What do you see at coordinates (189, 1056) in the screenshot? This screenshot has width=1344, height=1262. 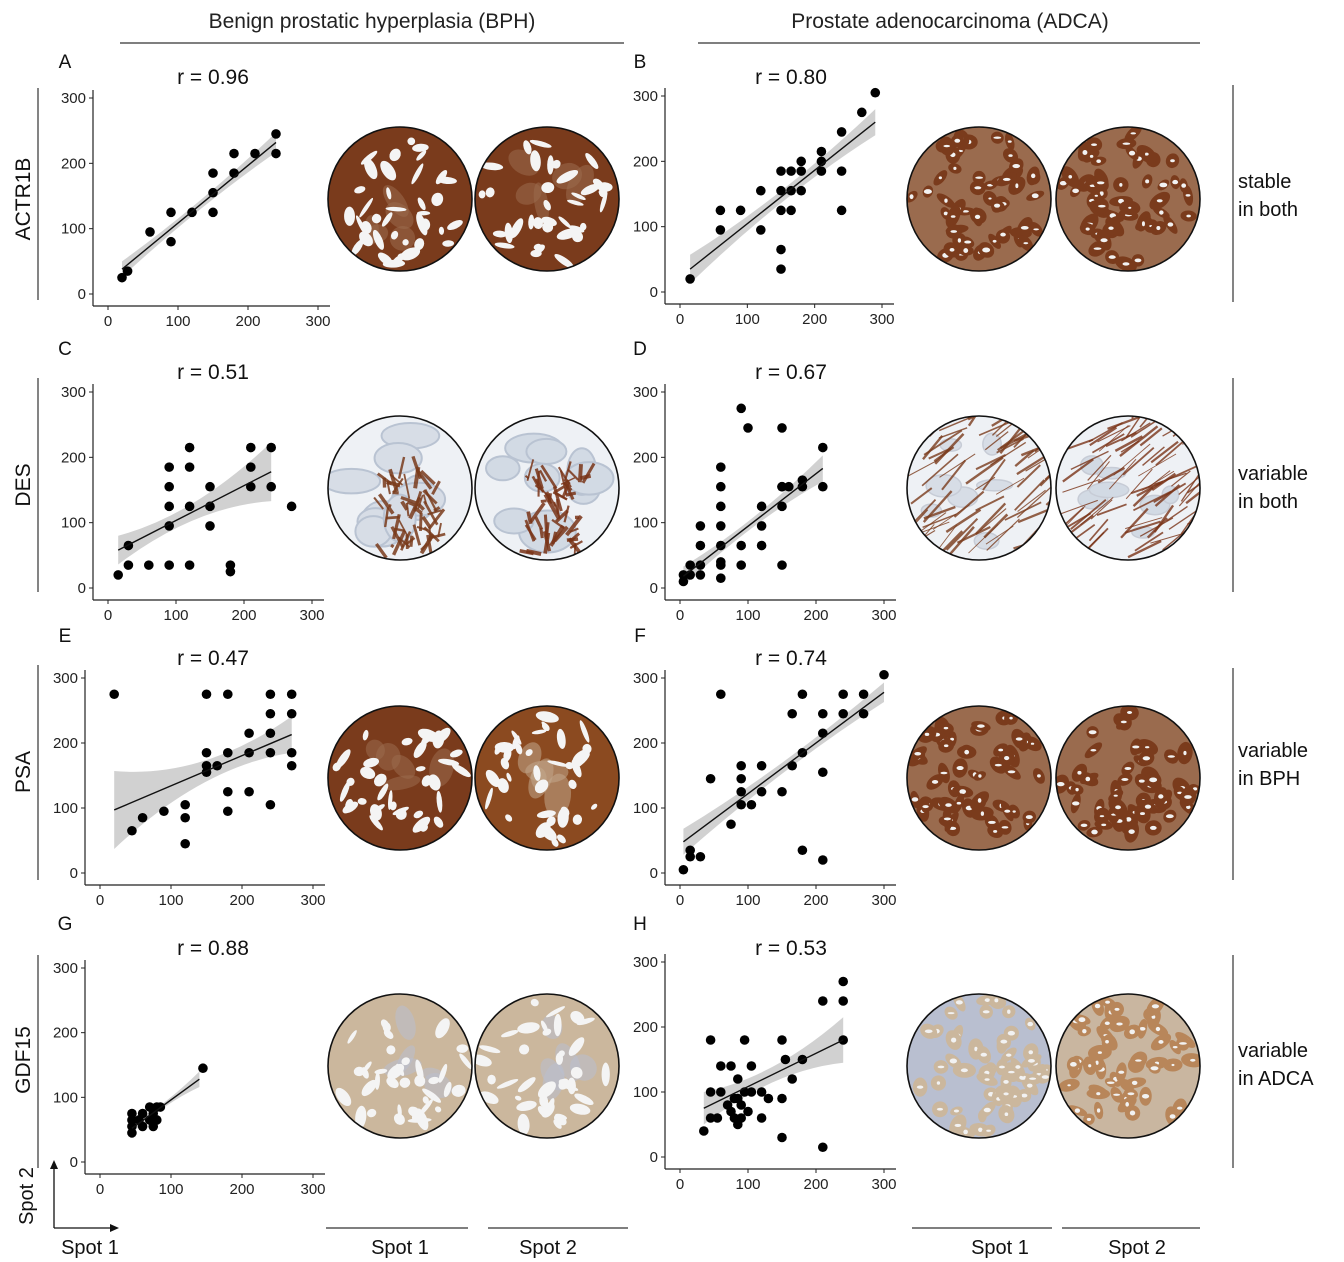 I see `scatter-panel-g: 0 100 200 300 0 100 200 300 Gr = 0.88` at bounding box center [189, 1056].